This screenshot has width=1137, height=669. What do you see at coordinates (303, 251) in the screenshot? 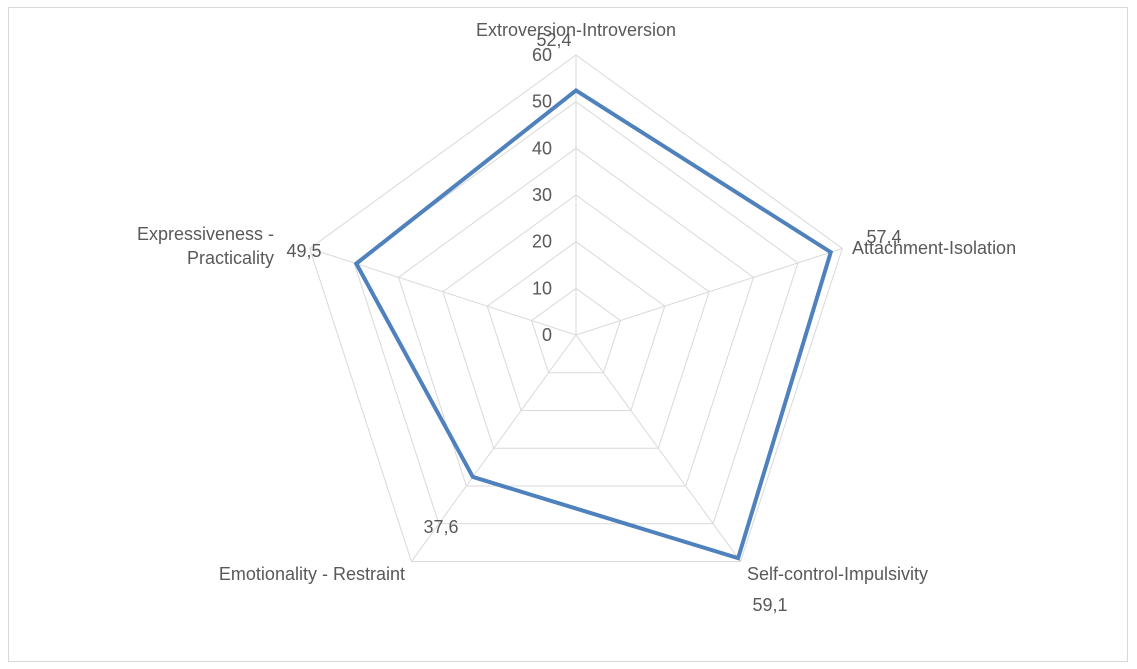
I see `data-label: 49,5` at bounding box center [303, 251].